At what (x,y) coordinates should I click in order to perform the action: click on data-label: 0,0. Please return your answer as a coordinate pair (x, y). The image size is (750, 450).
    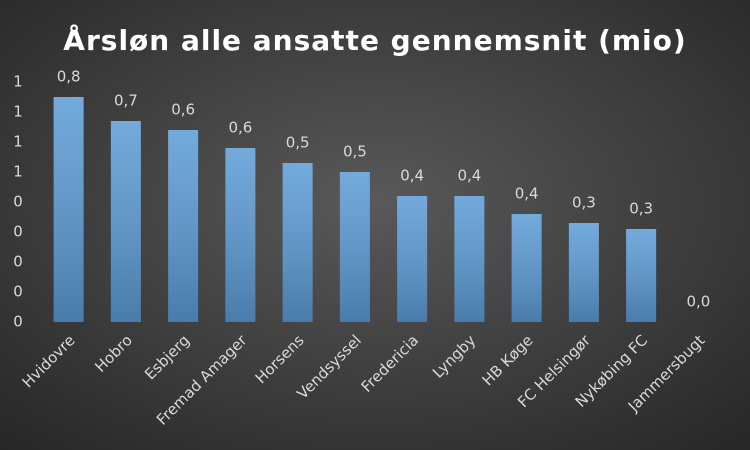
    Looking at the image, I should click on (698, 302).